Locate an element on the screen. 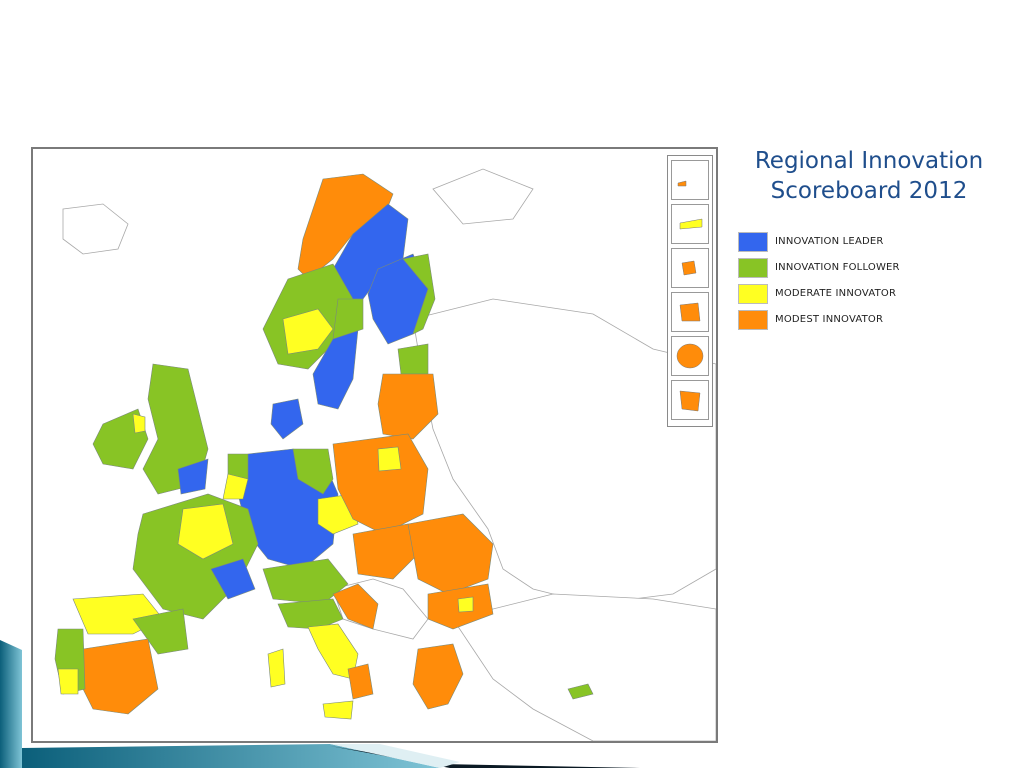 Image resolution: width=1024 pixels, height=768 pixels. region-norway-southwest is located at coordinates (308, 331).